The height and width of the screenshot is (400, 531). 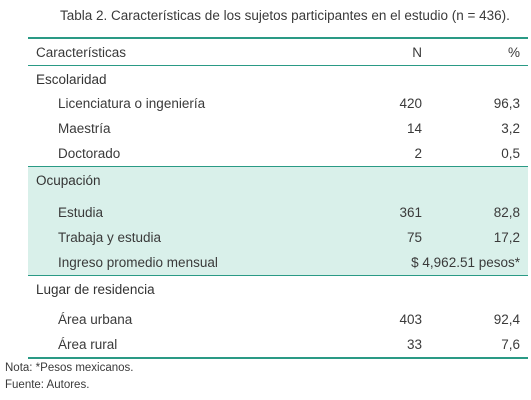 What do you see at coordinates (410, 319) in the screenshot?
I see `row-n: 403` at bounding box center [410, 319].